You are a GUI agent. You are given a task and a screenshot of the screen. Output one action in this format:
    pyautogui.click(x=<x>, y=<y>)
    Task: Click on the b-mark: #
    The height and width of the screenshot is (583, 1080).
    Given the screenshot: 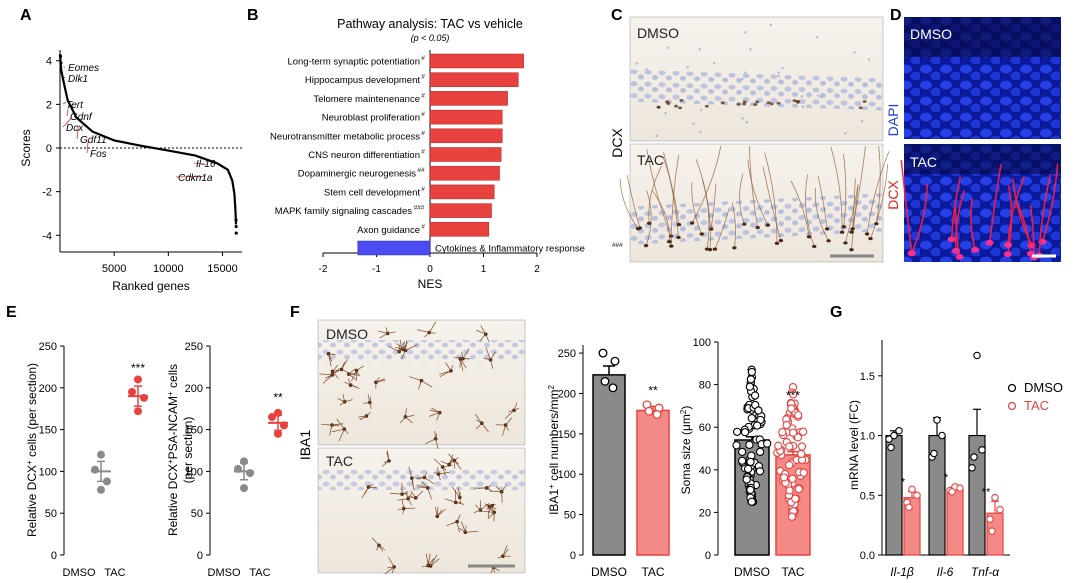 What is the action you would take?
    pyautogui.click(x=423, y=152)
    